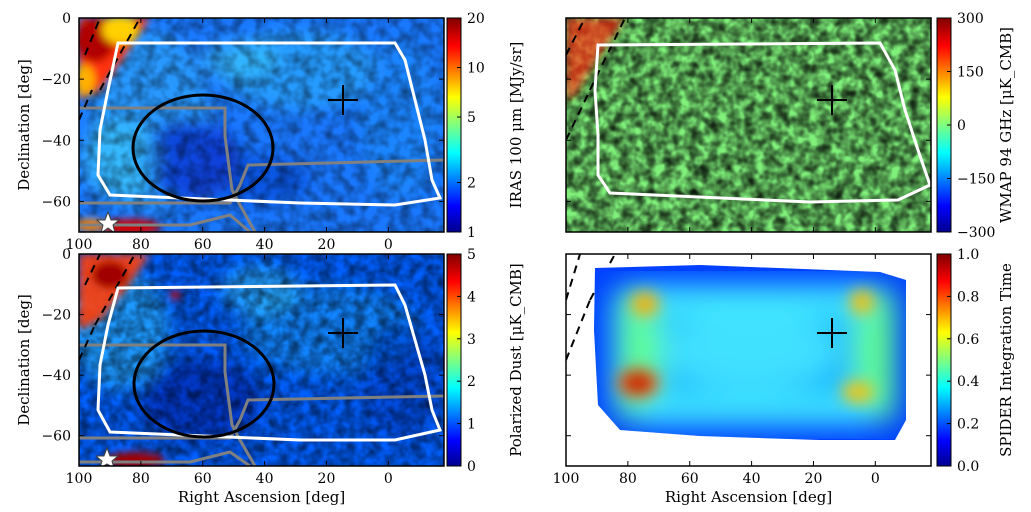 This screenshot has width=1031, height=512. I want to click on colorbar-label: Polarized Dust [μK_CMB], so click(516, 360).